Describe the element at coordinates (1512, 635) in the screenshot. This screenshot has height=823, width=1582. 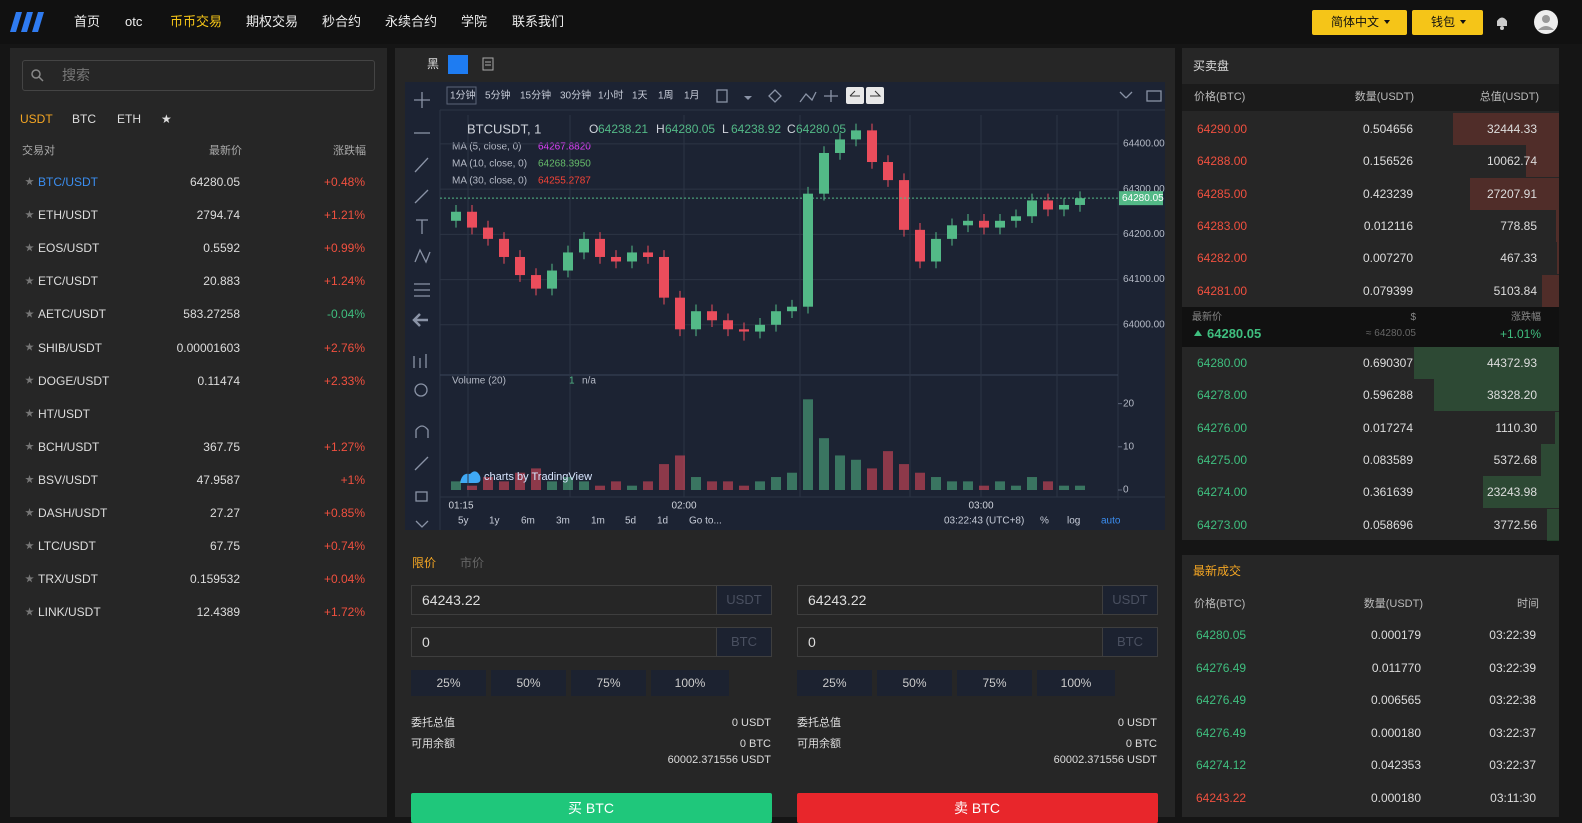
I see `trade-time: 03:22:39` at that location.